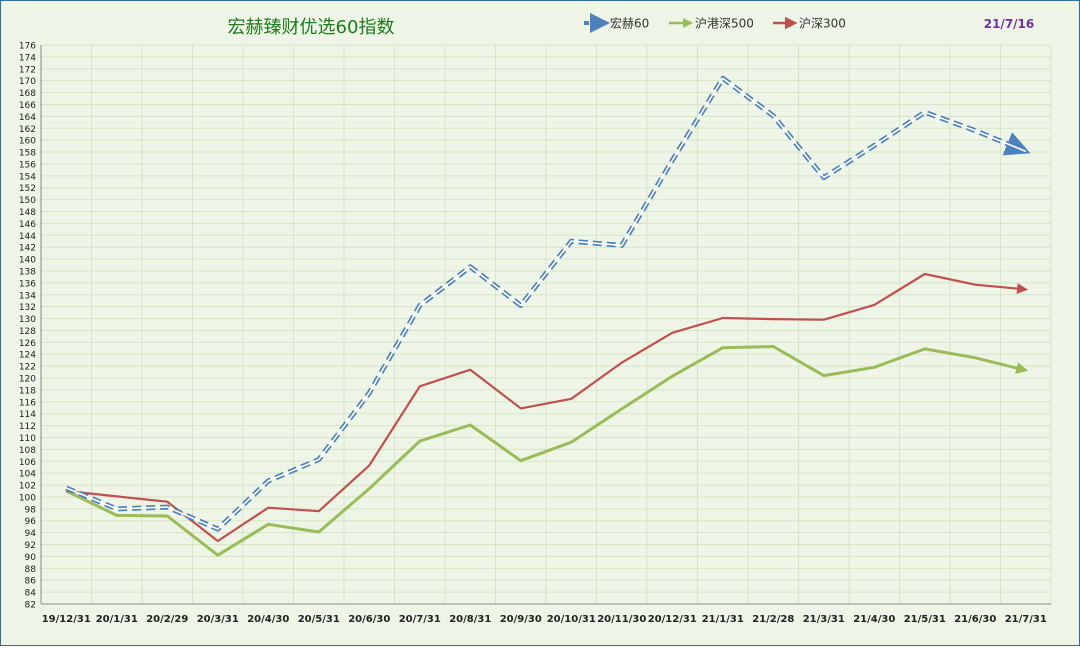 This screenshot has width=1080, height=649. Describe the element at coordinates (27, 427) in the screenshot. I see `y-tick-label: 112` at that location.